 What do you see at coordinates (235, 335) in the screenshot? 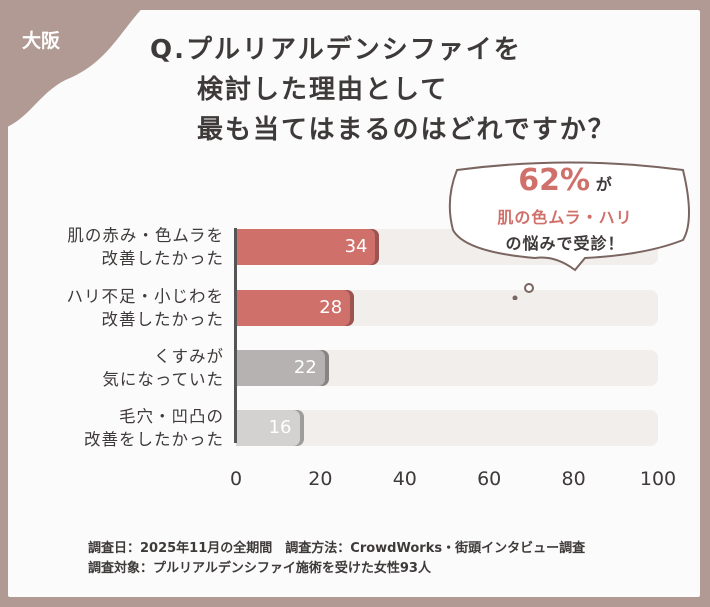
I see `y-axis-line` at bounding box center [235, 335].